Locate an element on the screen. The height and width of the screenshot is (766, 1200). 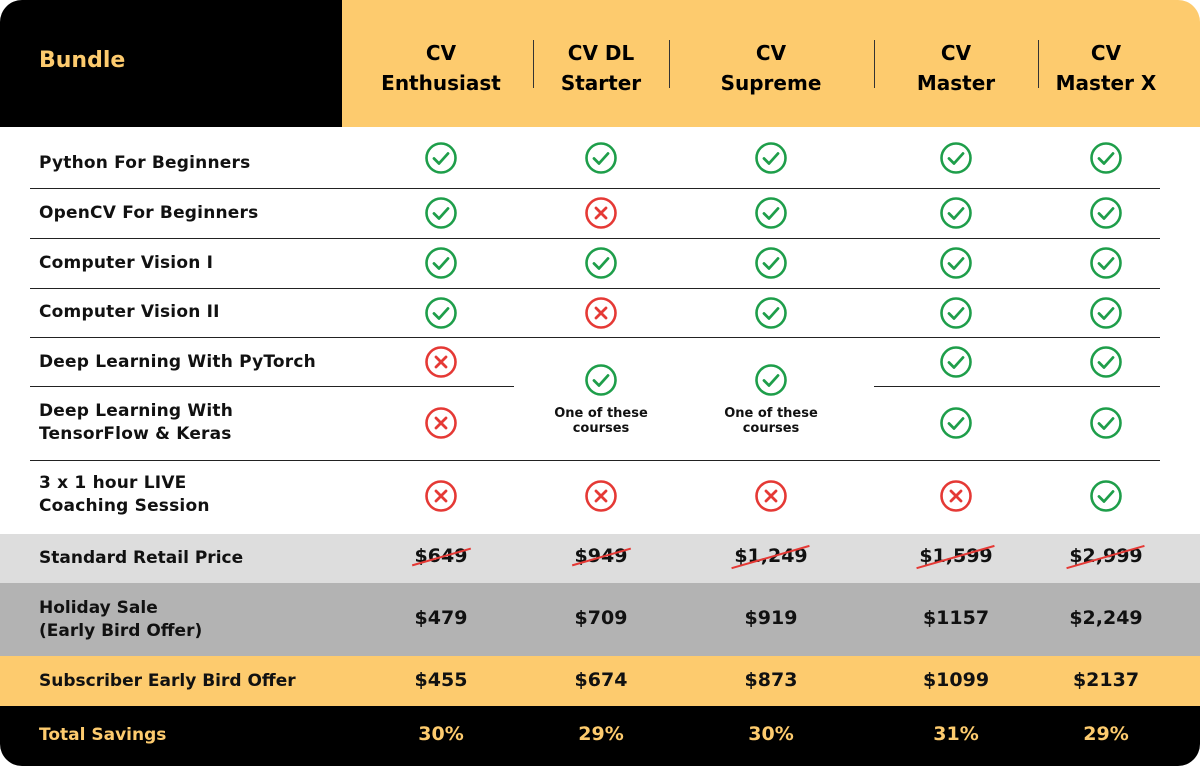
subscriber-price-4: $2137 is located at coordinates (1106, 680).